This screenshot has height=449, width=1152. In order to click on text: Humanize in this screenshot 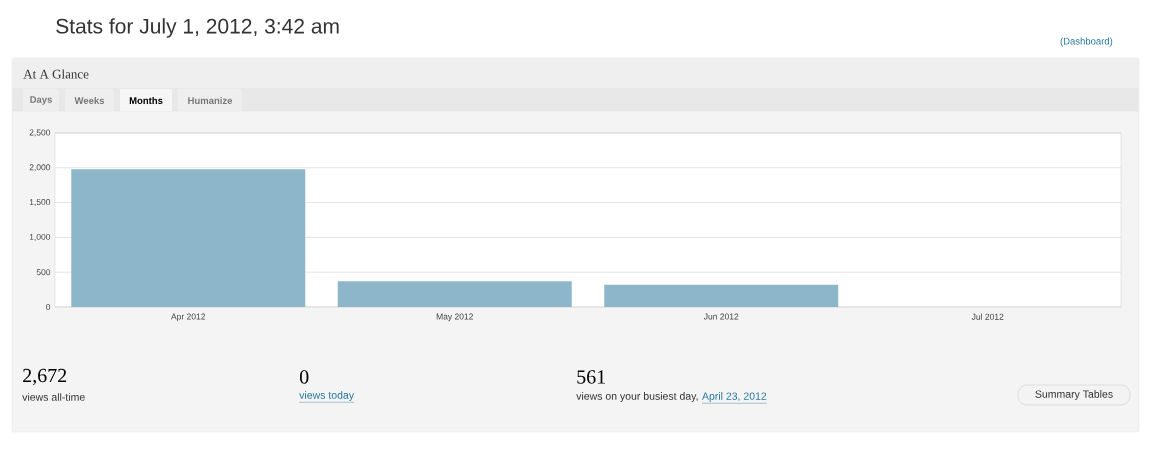, I will do `click(210, 100)`.